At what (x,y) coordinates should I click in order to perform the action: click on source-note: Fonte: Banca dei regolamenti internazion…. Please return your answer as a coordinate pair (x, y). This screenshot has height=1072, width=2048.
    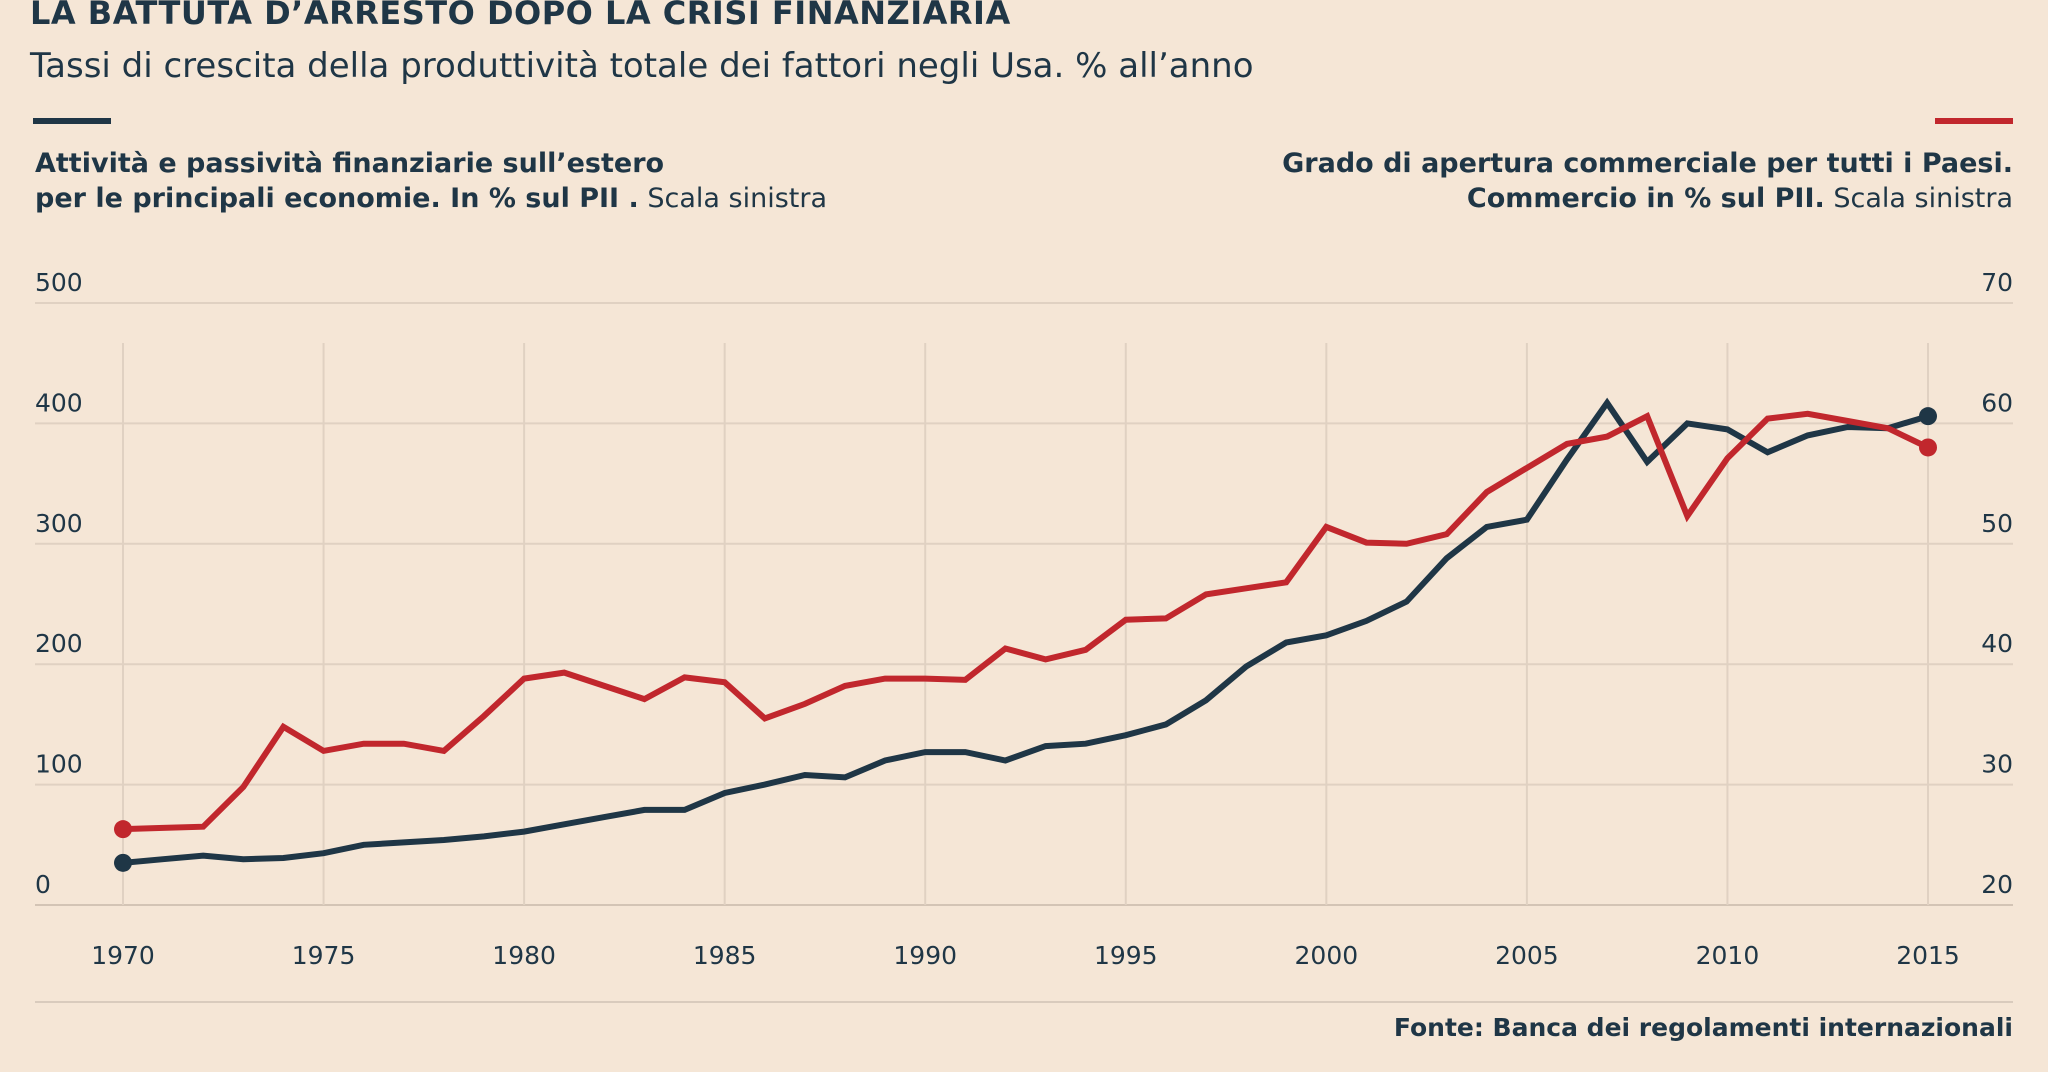
    Looking at the image, I should click on (1703, 1027).